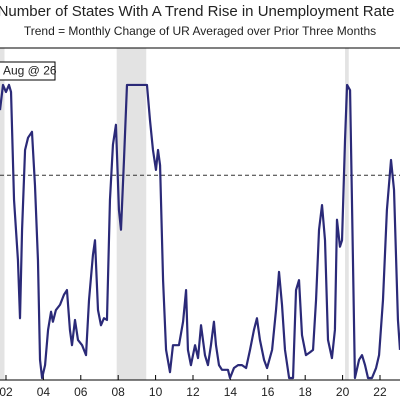 This screenshot has height=400, width=400. Describe the element at coordinates (306, 392) in the screenshot. I see `x-tick-label: 18` at that location.